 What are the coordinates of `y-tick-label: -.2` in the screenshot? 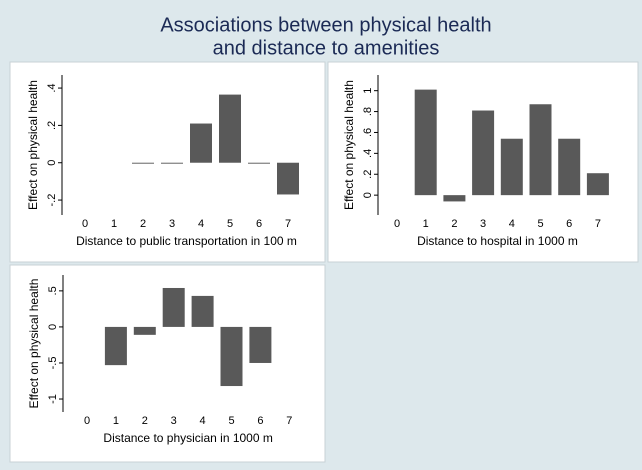 It's located at (52, 200).